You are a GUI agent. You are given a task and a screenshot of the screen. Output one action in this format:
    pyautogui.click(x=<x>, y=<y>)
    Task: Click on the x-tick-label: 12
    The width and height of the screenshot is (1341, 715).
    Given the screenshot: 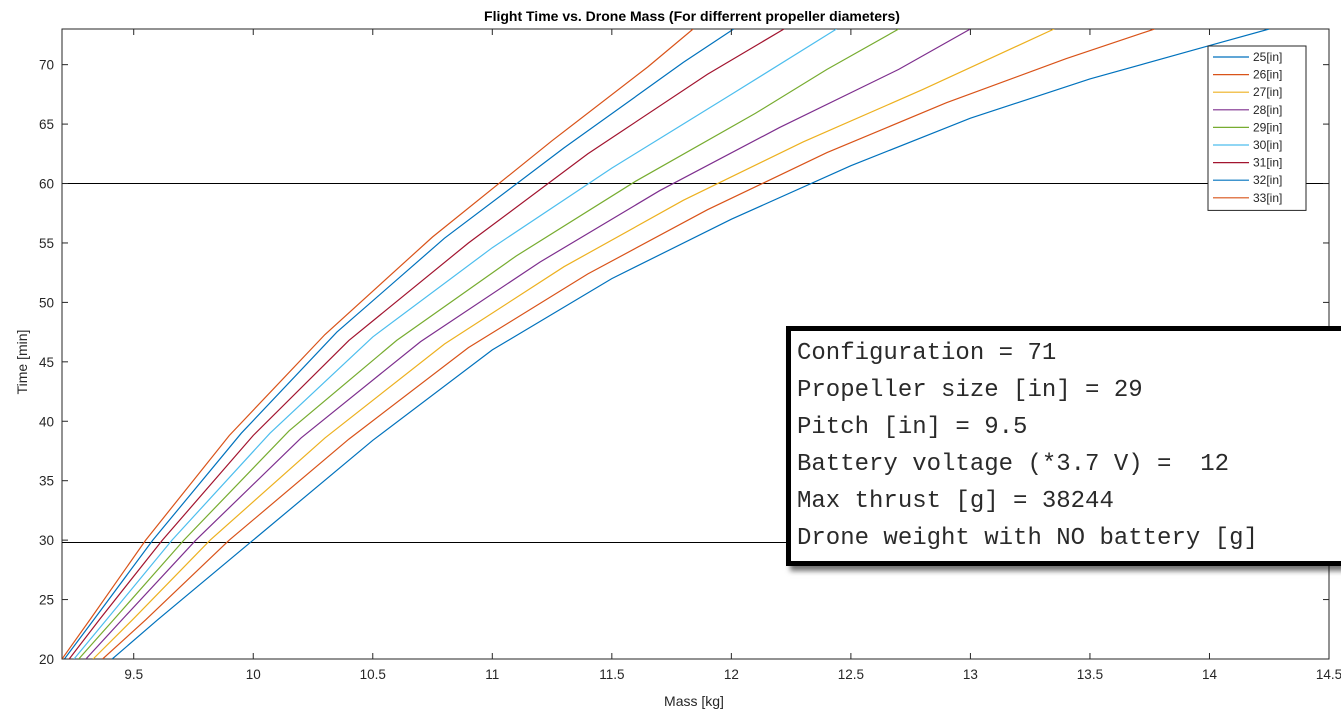 What is the action you would take?
    pyautogui.click(x=731, y=674)
    